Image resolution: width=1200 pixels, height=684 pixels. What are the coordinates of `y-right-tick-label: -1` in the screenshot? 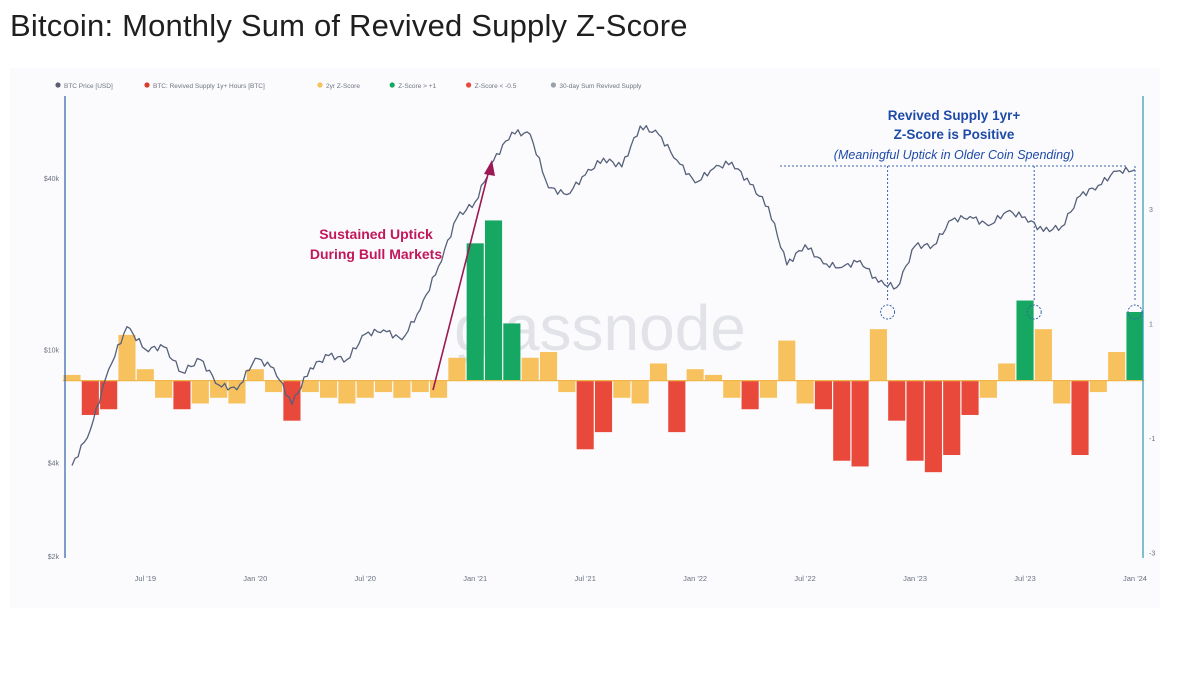 It's located at (1152, 439).